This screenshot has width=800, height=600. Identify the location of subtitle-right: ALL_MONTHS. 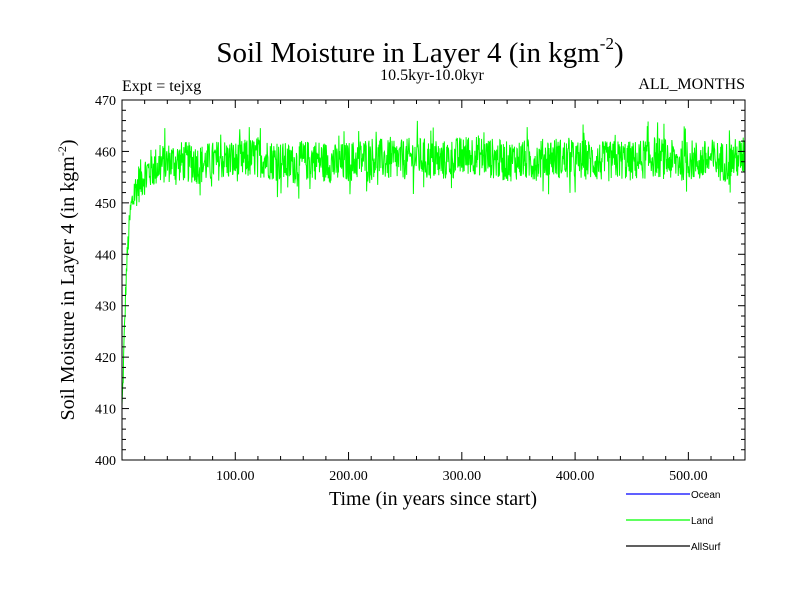
(691, 84).